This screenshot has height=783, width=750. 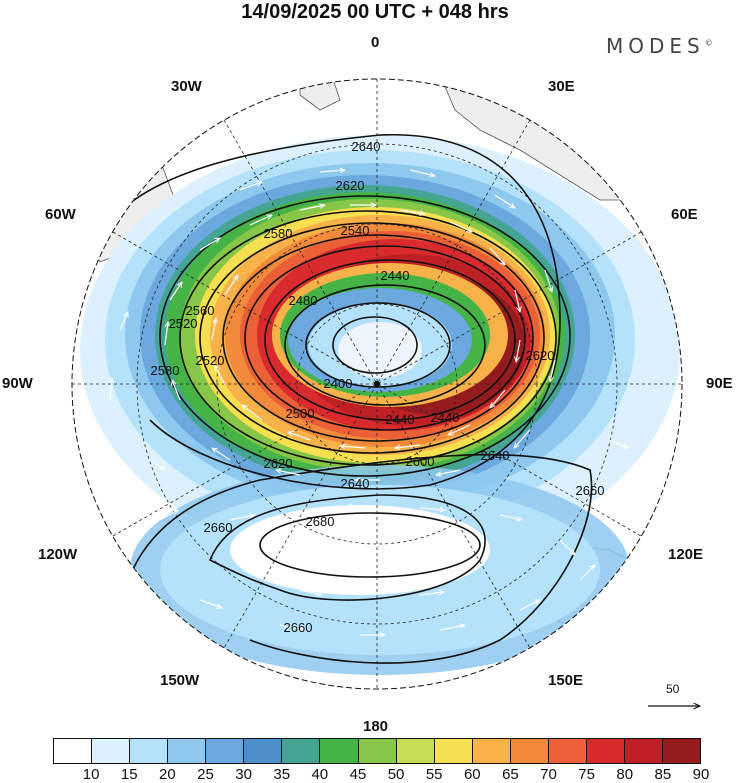 I want to click on lon-label-30w: 30W, so click(x=186, y=86).